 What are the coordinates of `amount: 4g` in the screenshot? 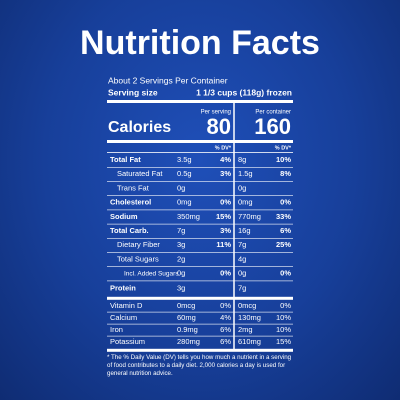 It's located at (242, 258).